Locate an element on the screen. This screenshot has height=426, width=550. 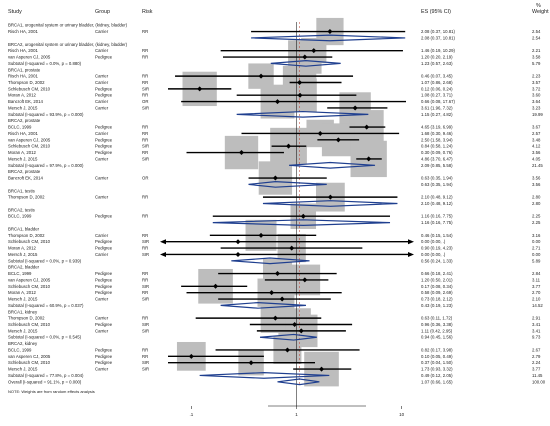
ci-arrow-right is located at coordinates (411, 242).